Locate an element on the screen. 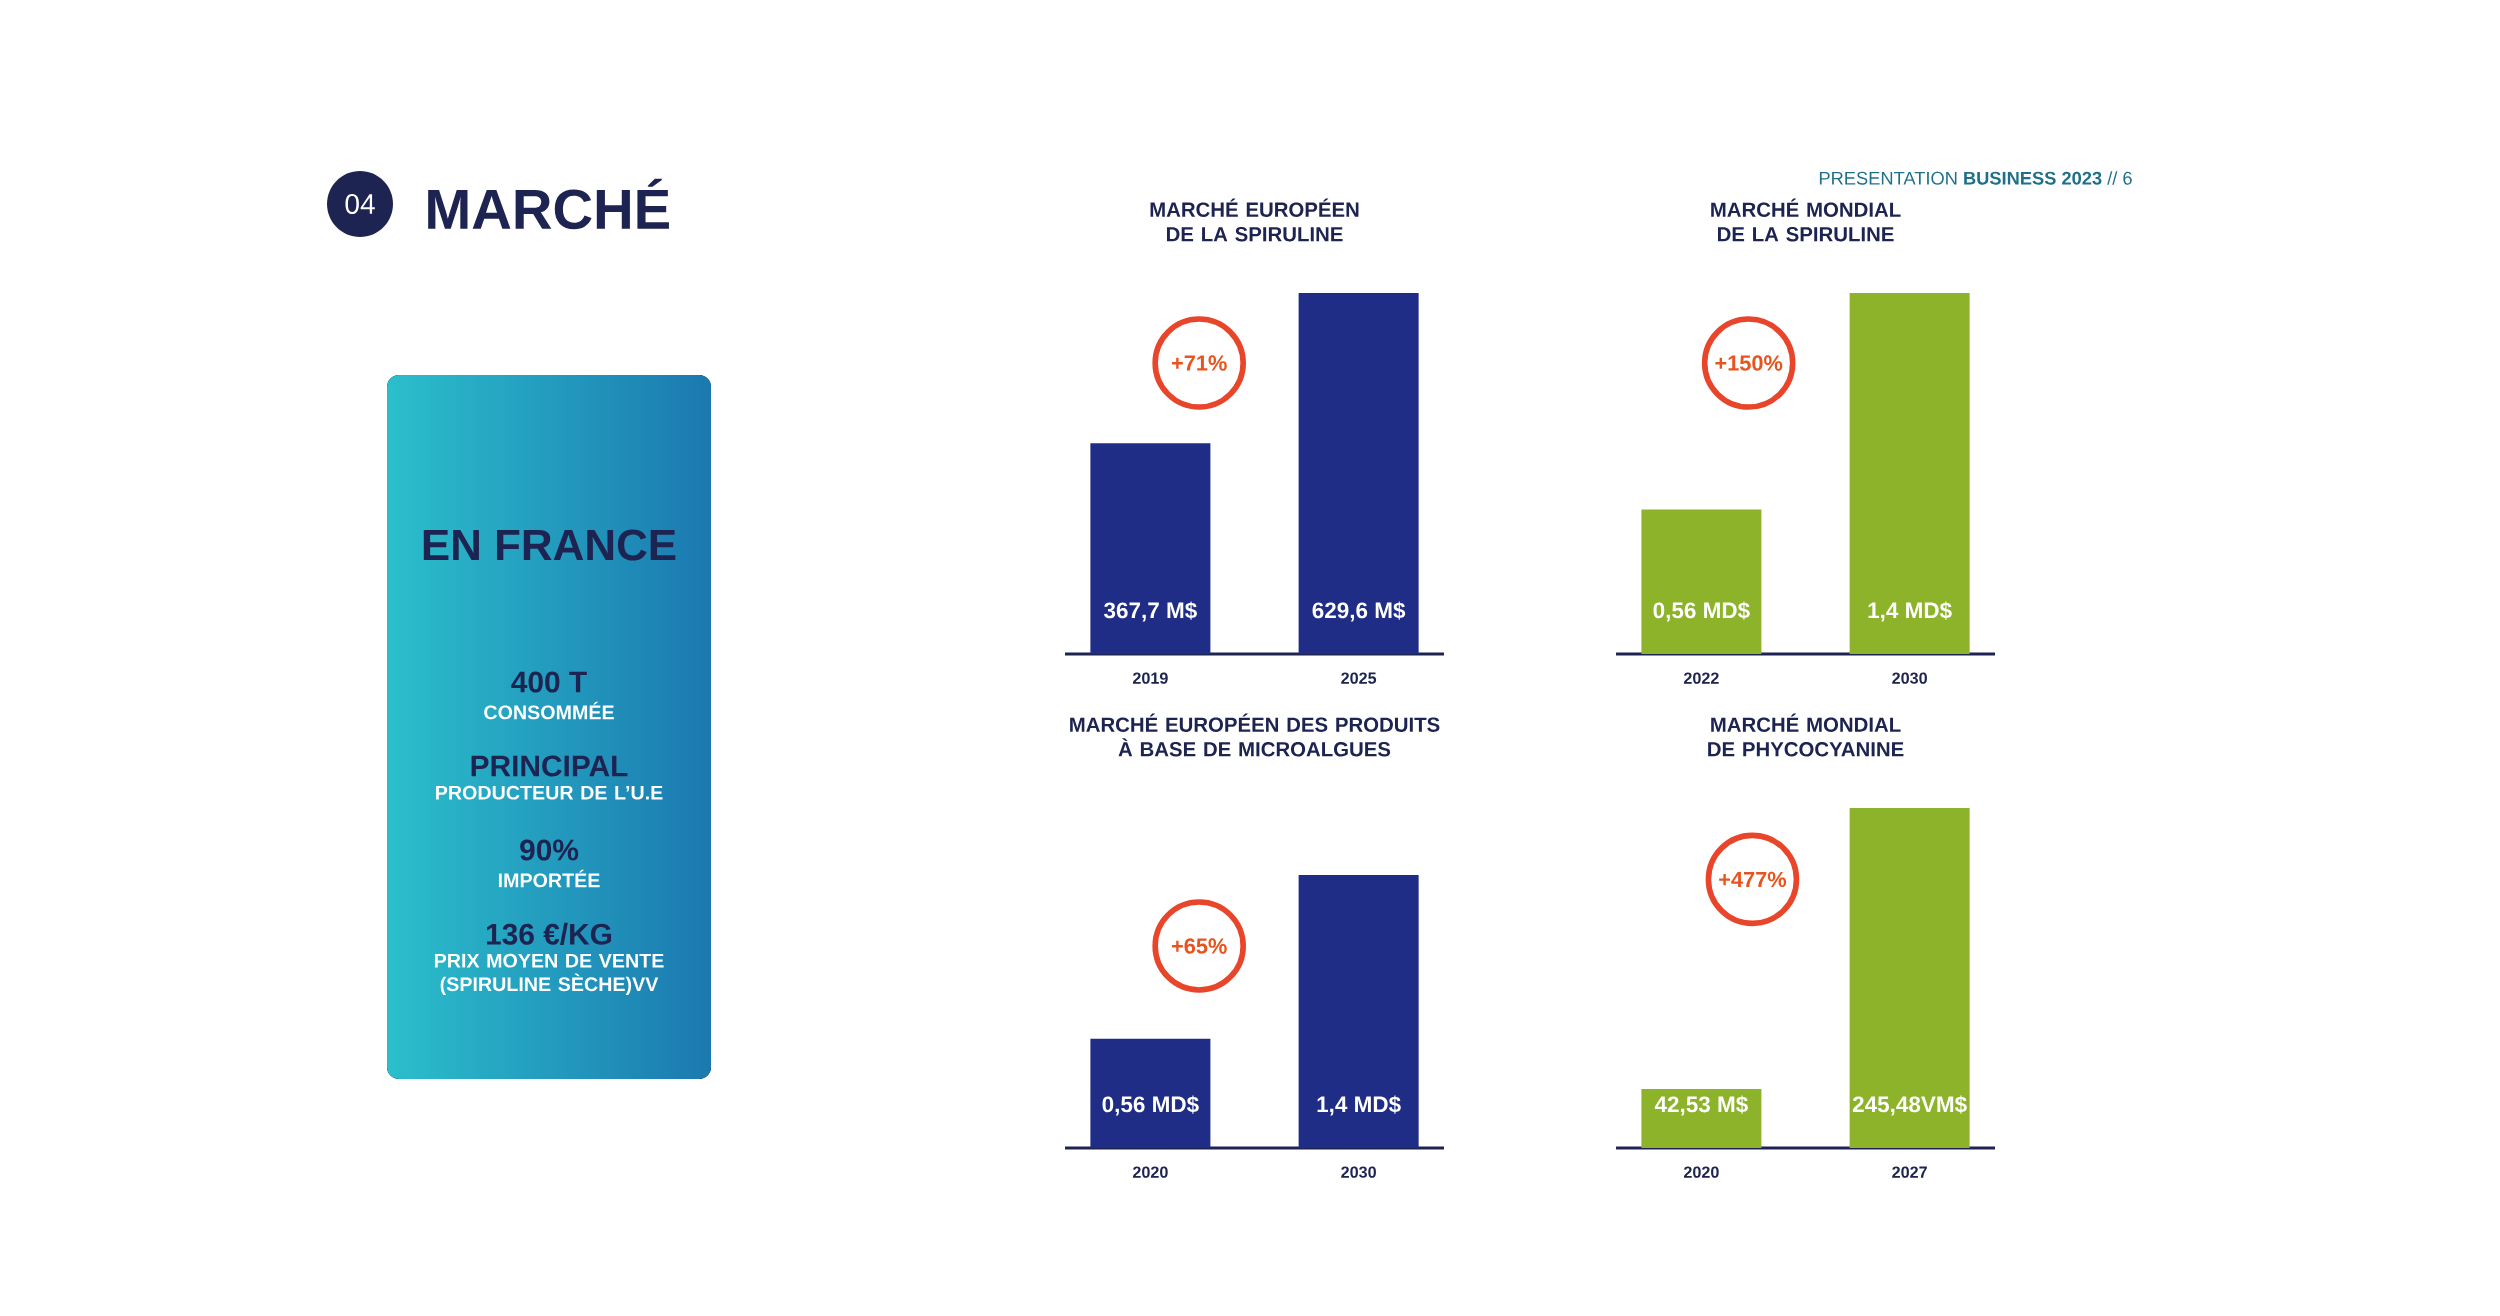 The width and height of the screenshot is (2500, 1316). annotation: +150% is located at coordinates (1749, 363).